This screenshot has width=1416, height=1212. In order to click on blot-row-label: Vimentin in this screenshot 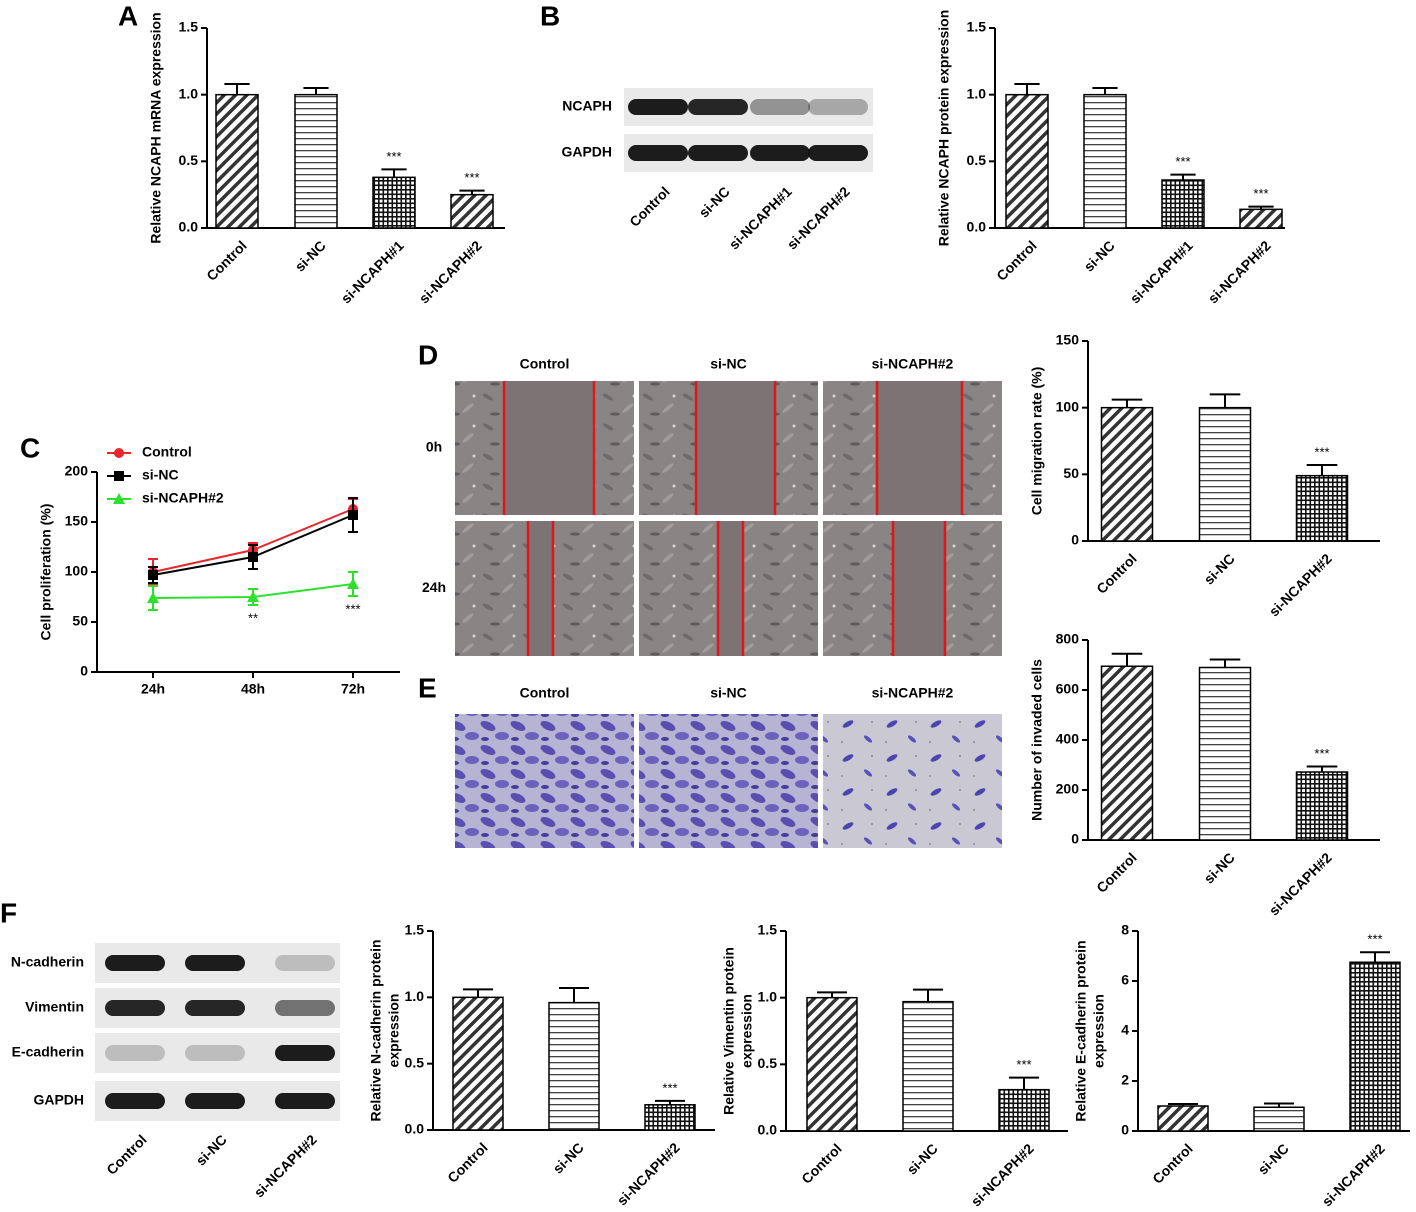, I will do `click(54, 1007)`.